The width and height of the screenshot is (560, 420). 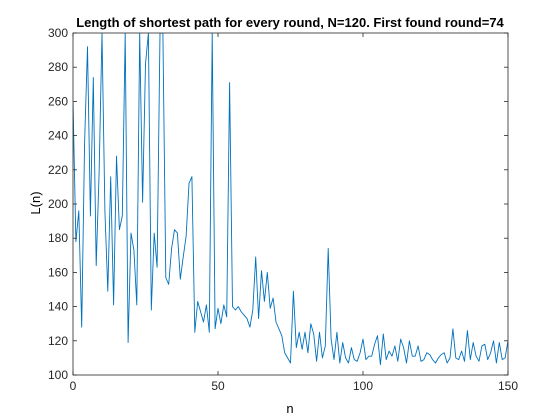 I want to click on y-tick-label-100: 100, so click(x=58, y=375).